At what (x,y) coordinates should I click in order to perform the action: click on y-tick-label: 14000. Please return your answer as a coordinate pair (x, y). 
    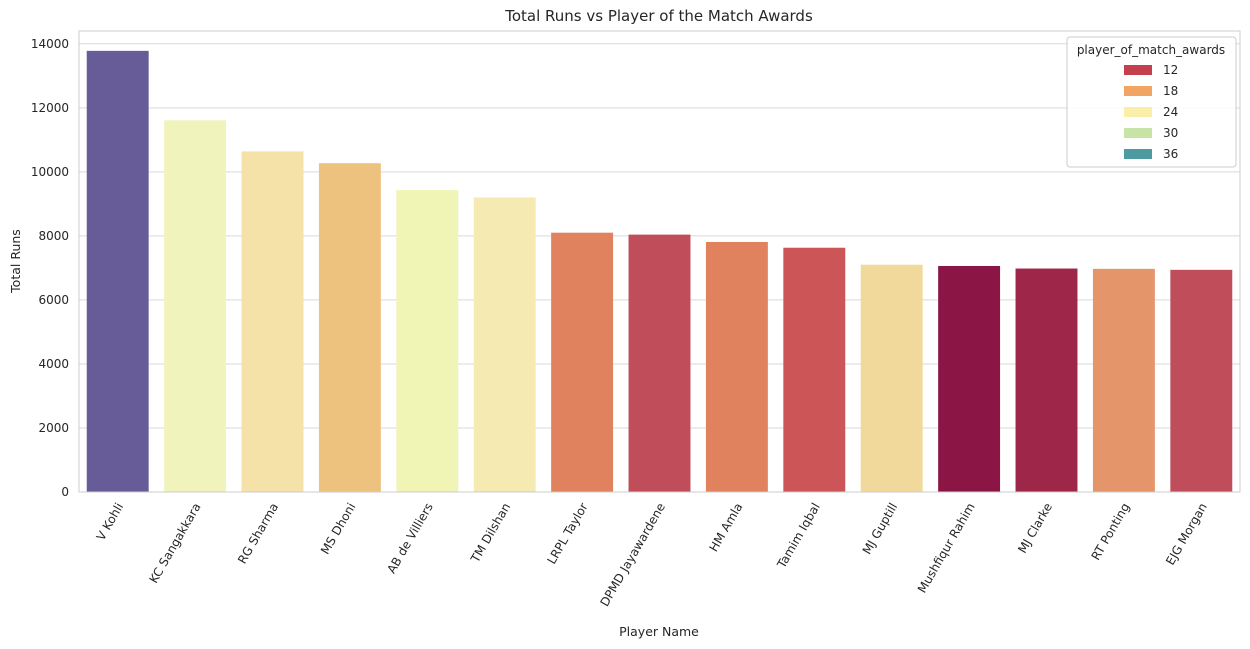
    Looking at the image, I should click on (50, 44).